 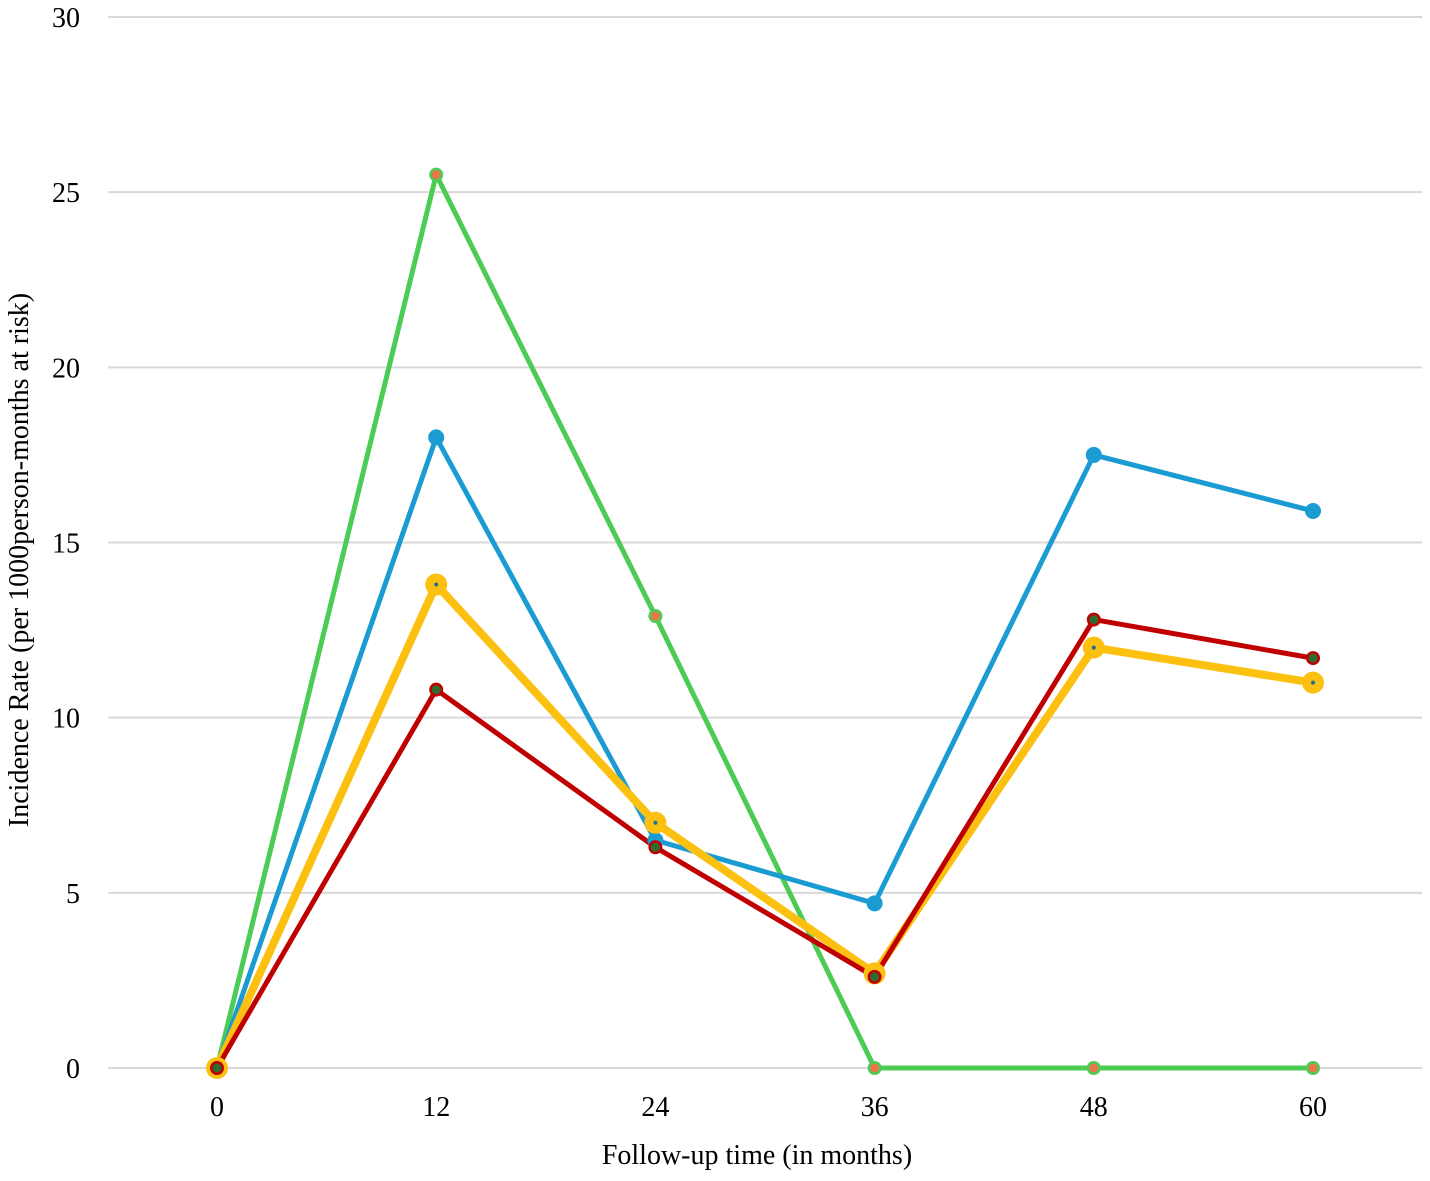 What do you see at coordinates (655, 1107) in the screenshot?
I see `x-tick-label: 24` at bounding box center [655, 1107].